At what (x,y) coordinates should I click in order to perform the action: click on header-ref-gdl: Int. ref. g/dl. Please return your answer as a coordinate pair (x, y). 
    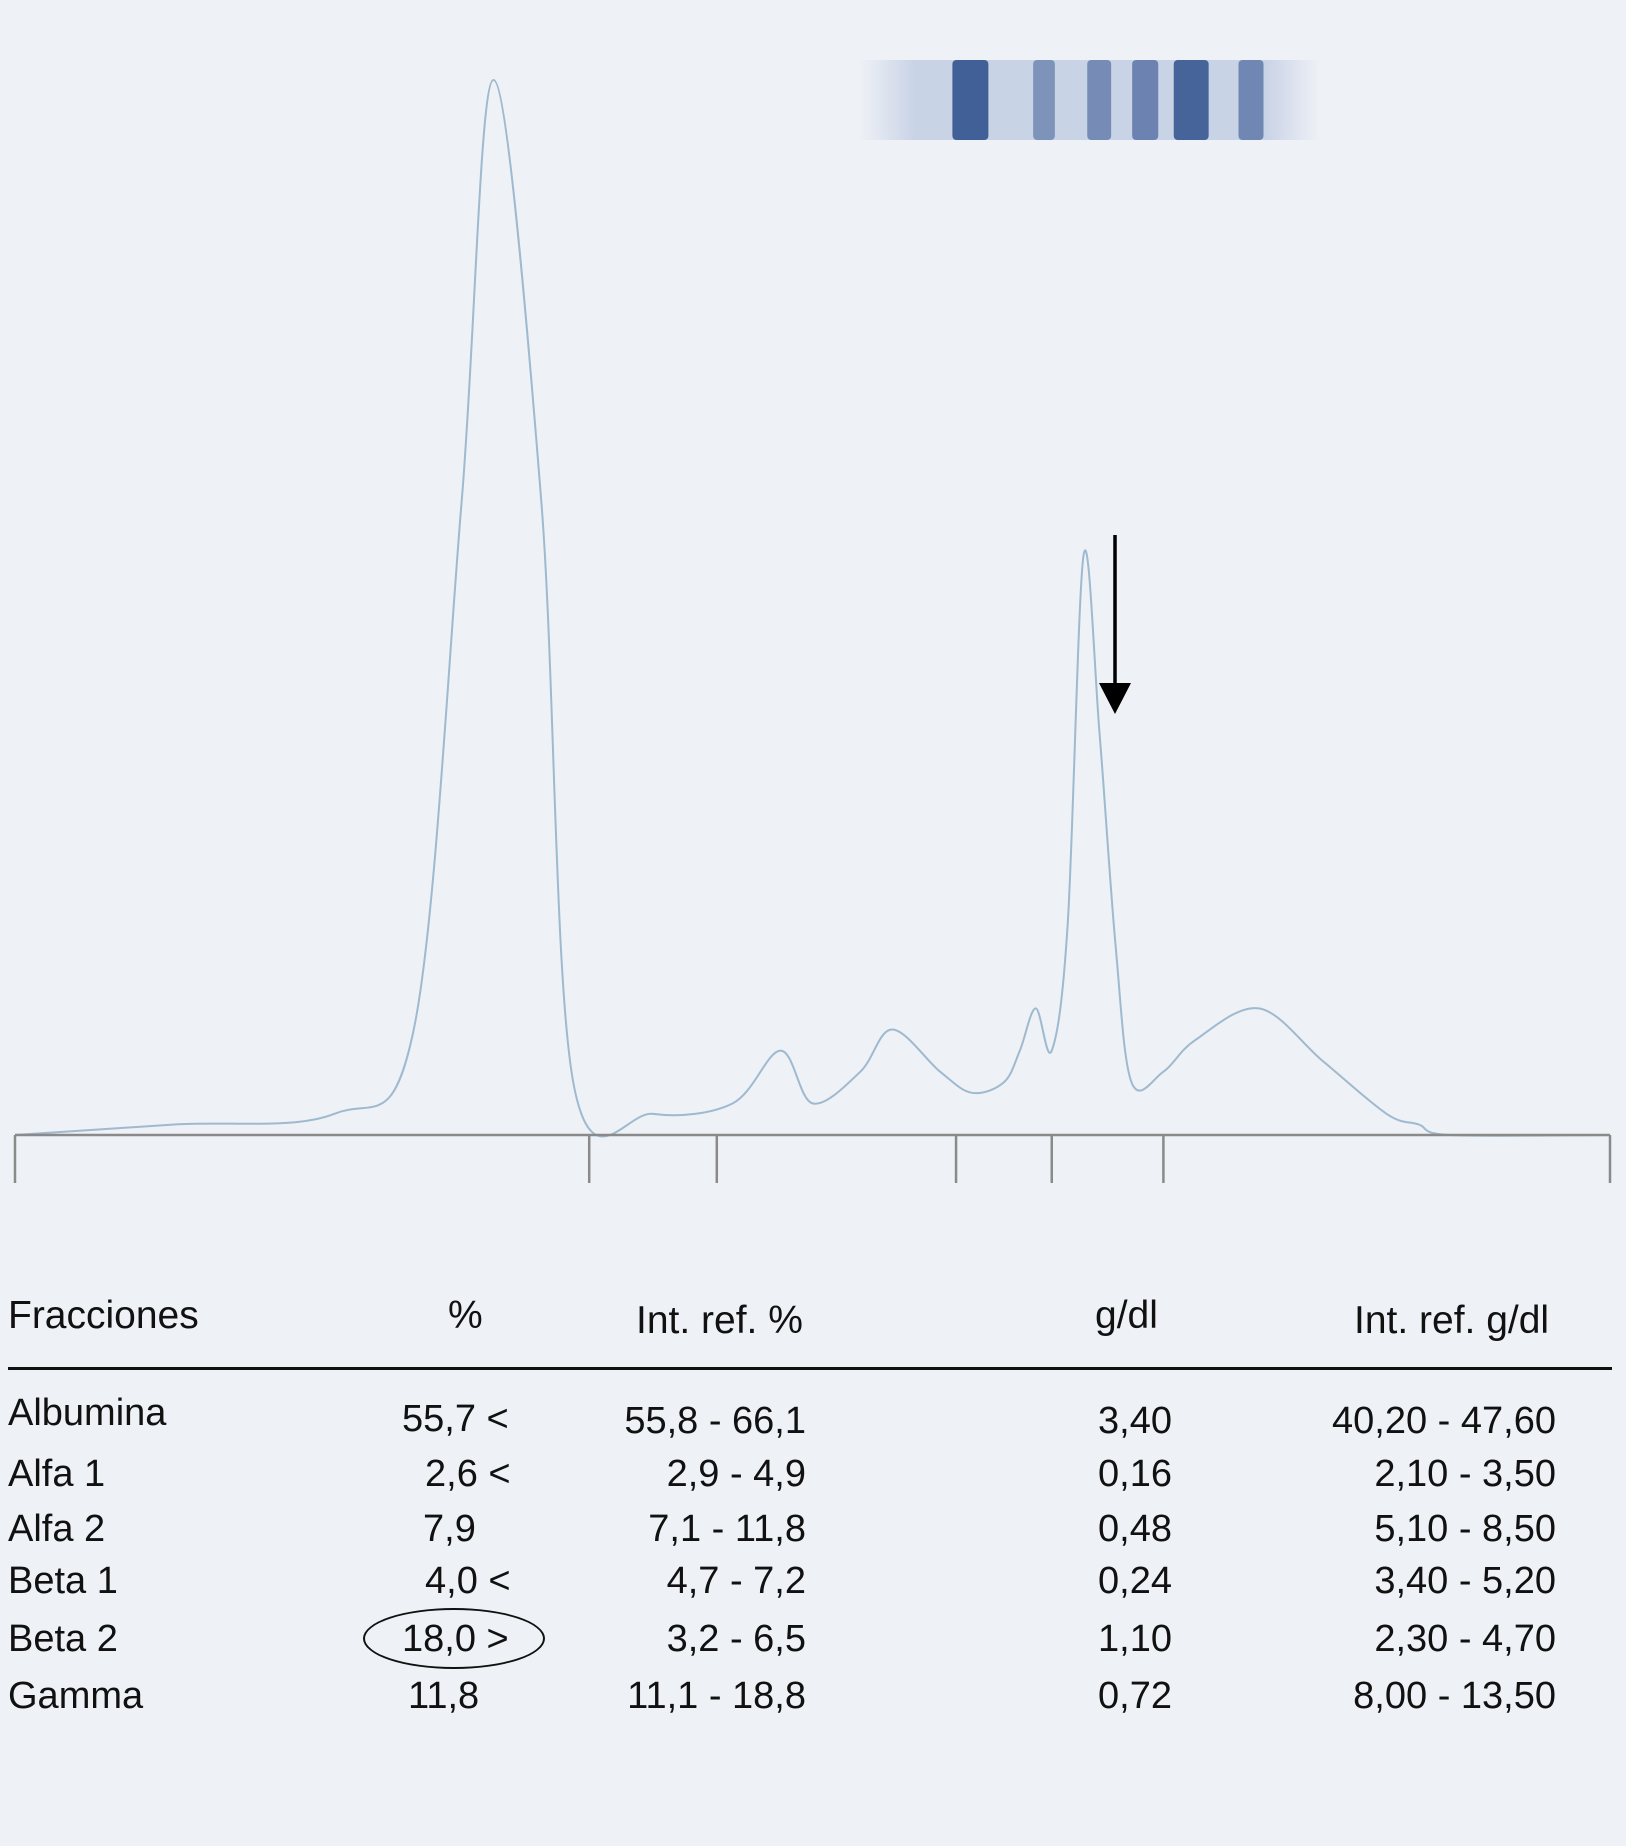
    Looking at the image, I should click on (1452, 1320).